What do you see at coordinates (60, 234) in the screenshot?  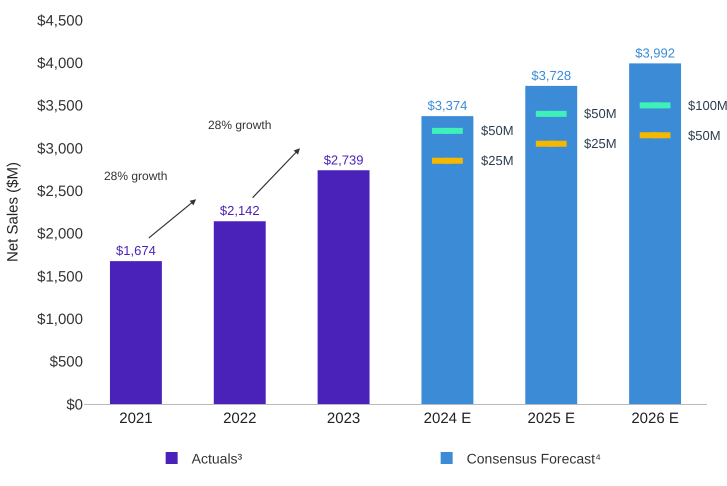 I see `y-tick-label: $2,000` at bounding box center [60, 234].